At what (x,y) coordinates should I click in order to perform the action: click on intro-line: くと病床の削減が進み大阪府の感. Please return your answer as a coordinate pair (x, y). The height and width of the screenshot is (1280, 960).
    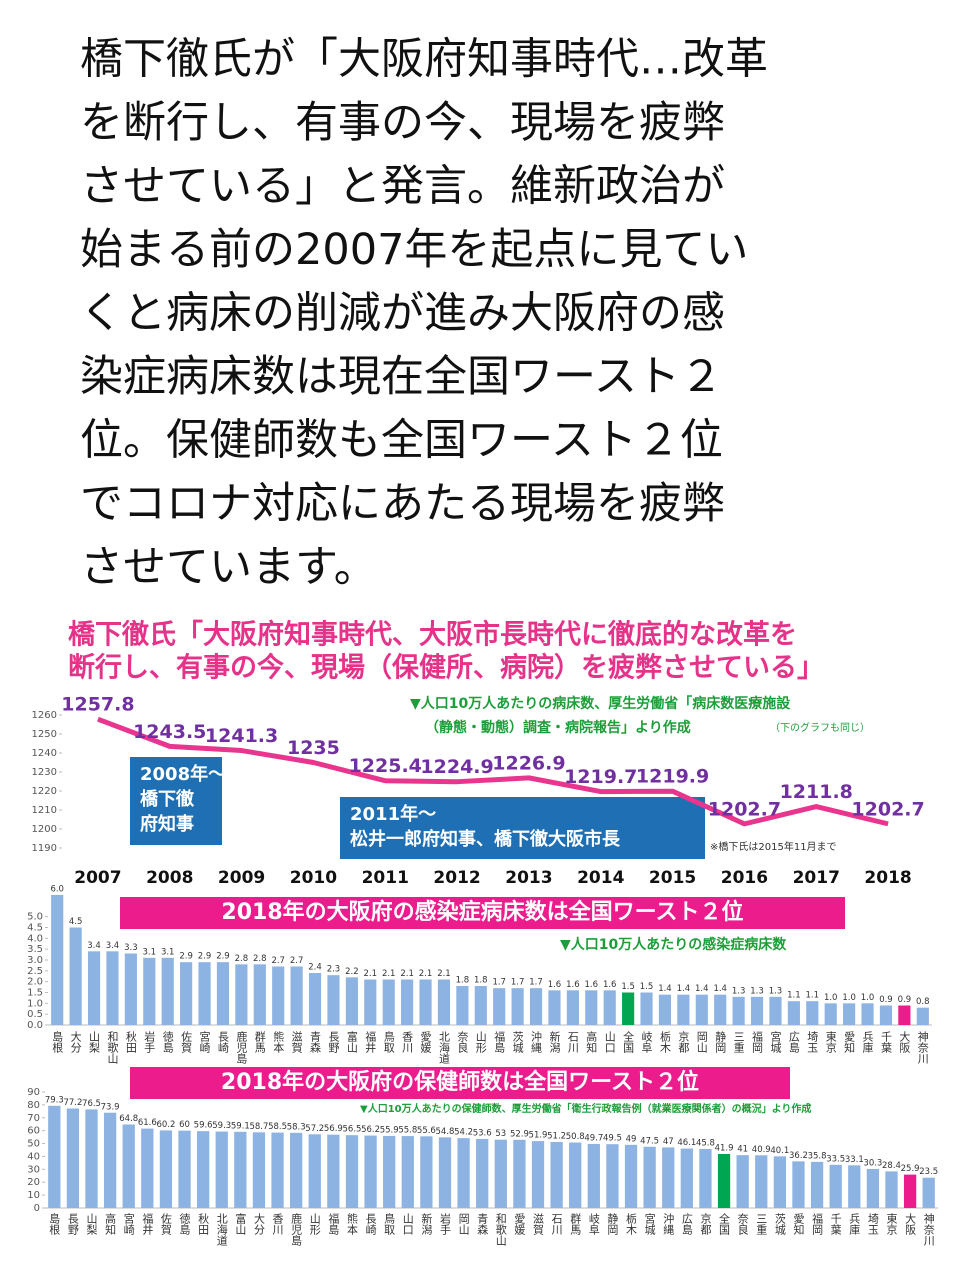
    Looking at the image, I should click on (402, 314).